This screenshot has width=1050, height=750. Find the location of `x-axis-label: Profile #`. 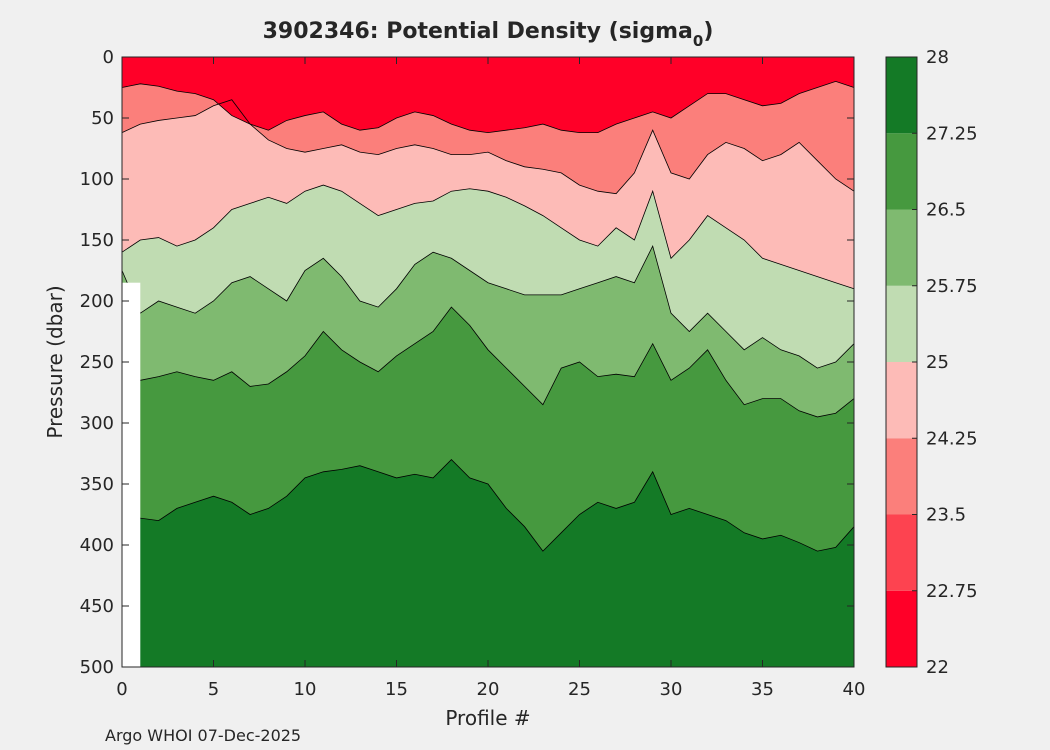

x-axis-label: Profile # is located at coordinates (487, 718).